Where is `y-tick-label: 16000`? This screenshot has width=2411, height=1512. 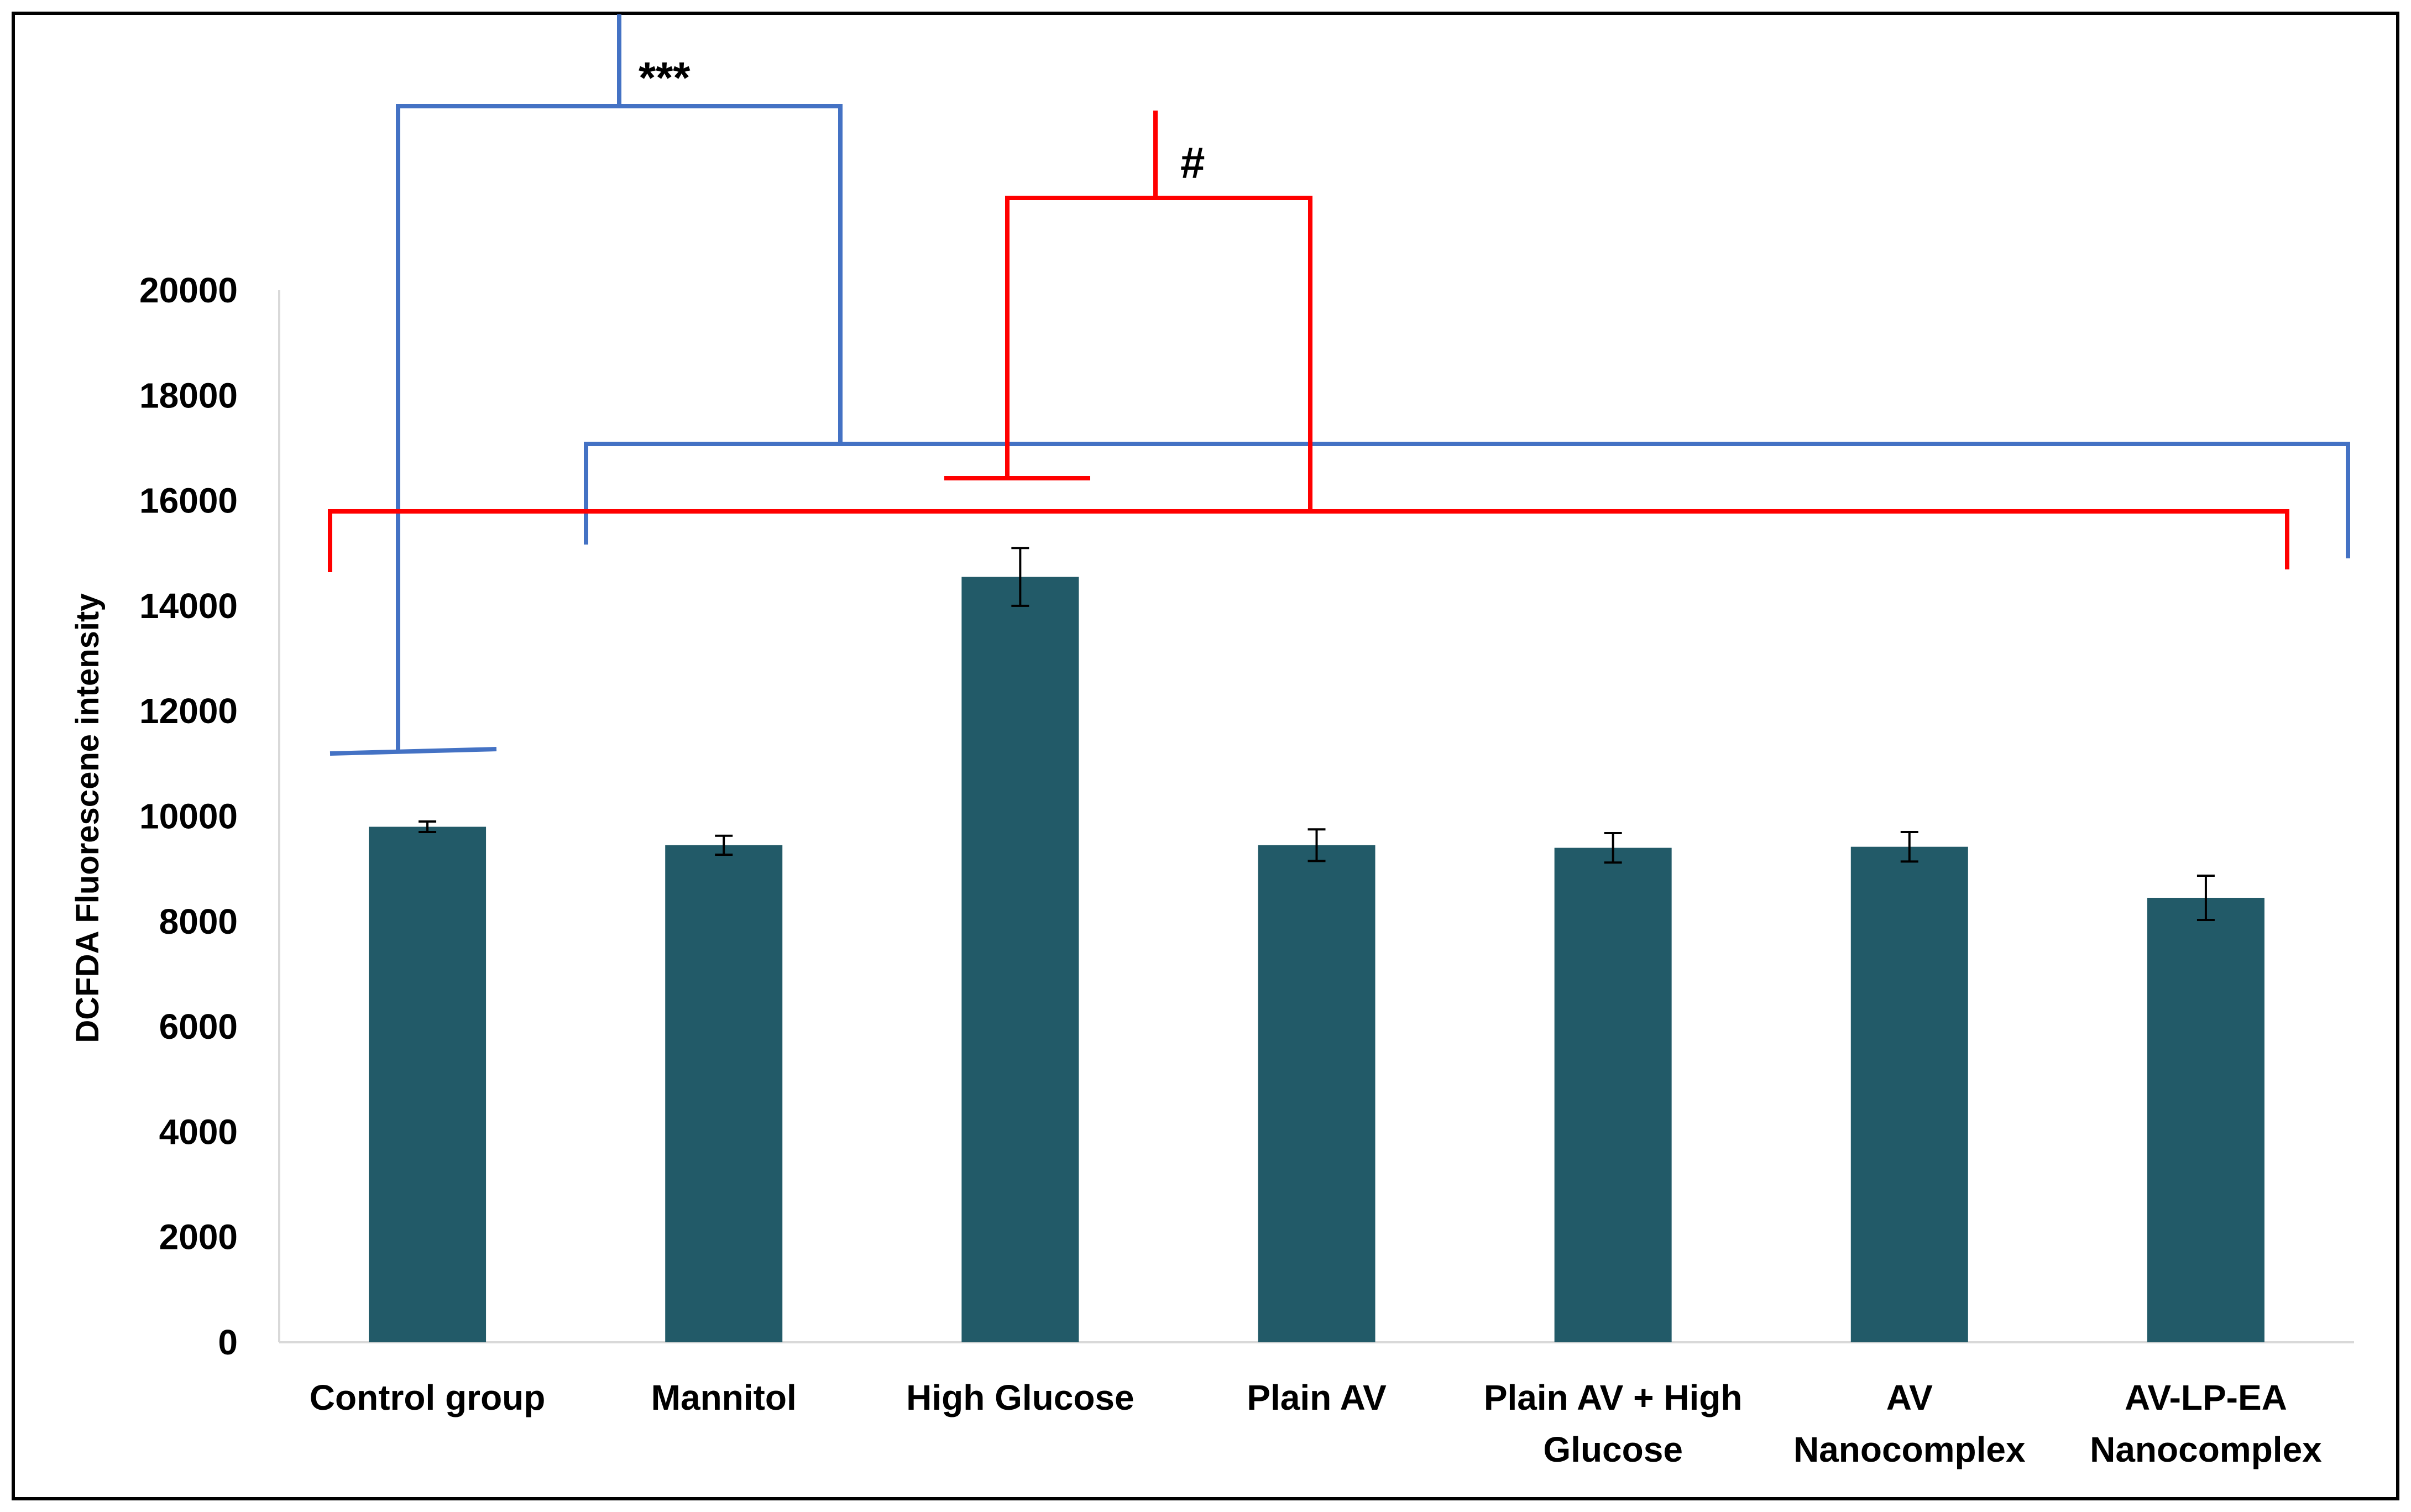
y-tick-label: 16000 is located at coordinates (188, 501).